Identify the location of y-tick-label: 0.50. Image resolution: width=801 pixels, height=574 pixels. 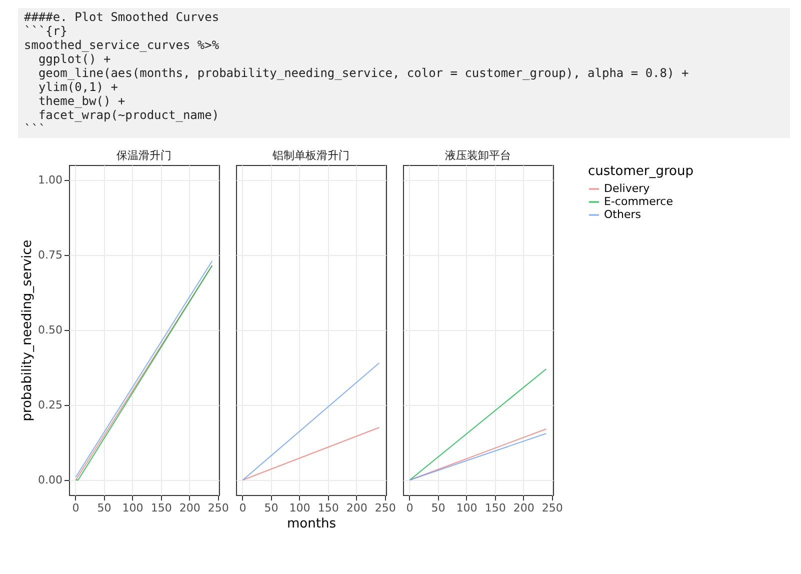
(50, 330).